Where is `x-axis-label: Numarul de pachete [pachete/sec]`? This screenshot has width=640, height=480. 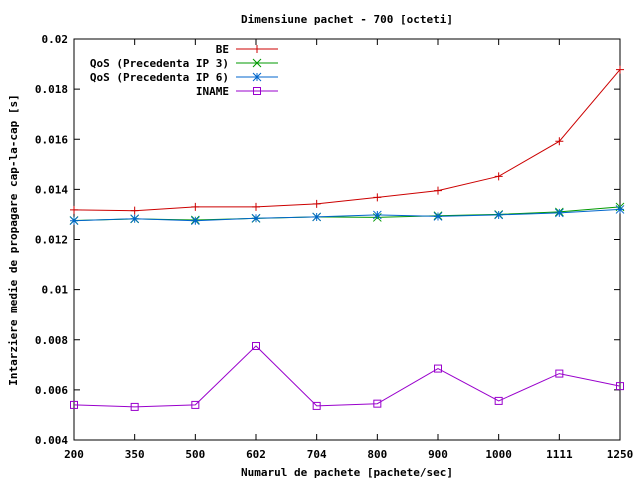
x-axis-label: Numarul de pachete [pachete/sec] is located at coordinates (347, 472).